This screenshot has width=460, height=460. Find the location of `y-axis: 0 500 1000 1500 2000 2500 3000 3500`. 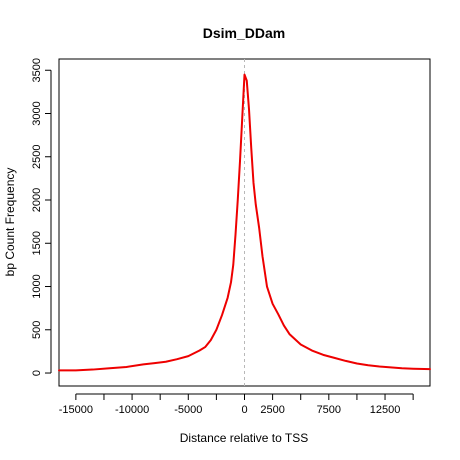

y-axis: 0 500 1000 1500 2000 2500 3000 3500 is located at coordinates (41, 217).